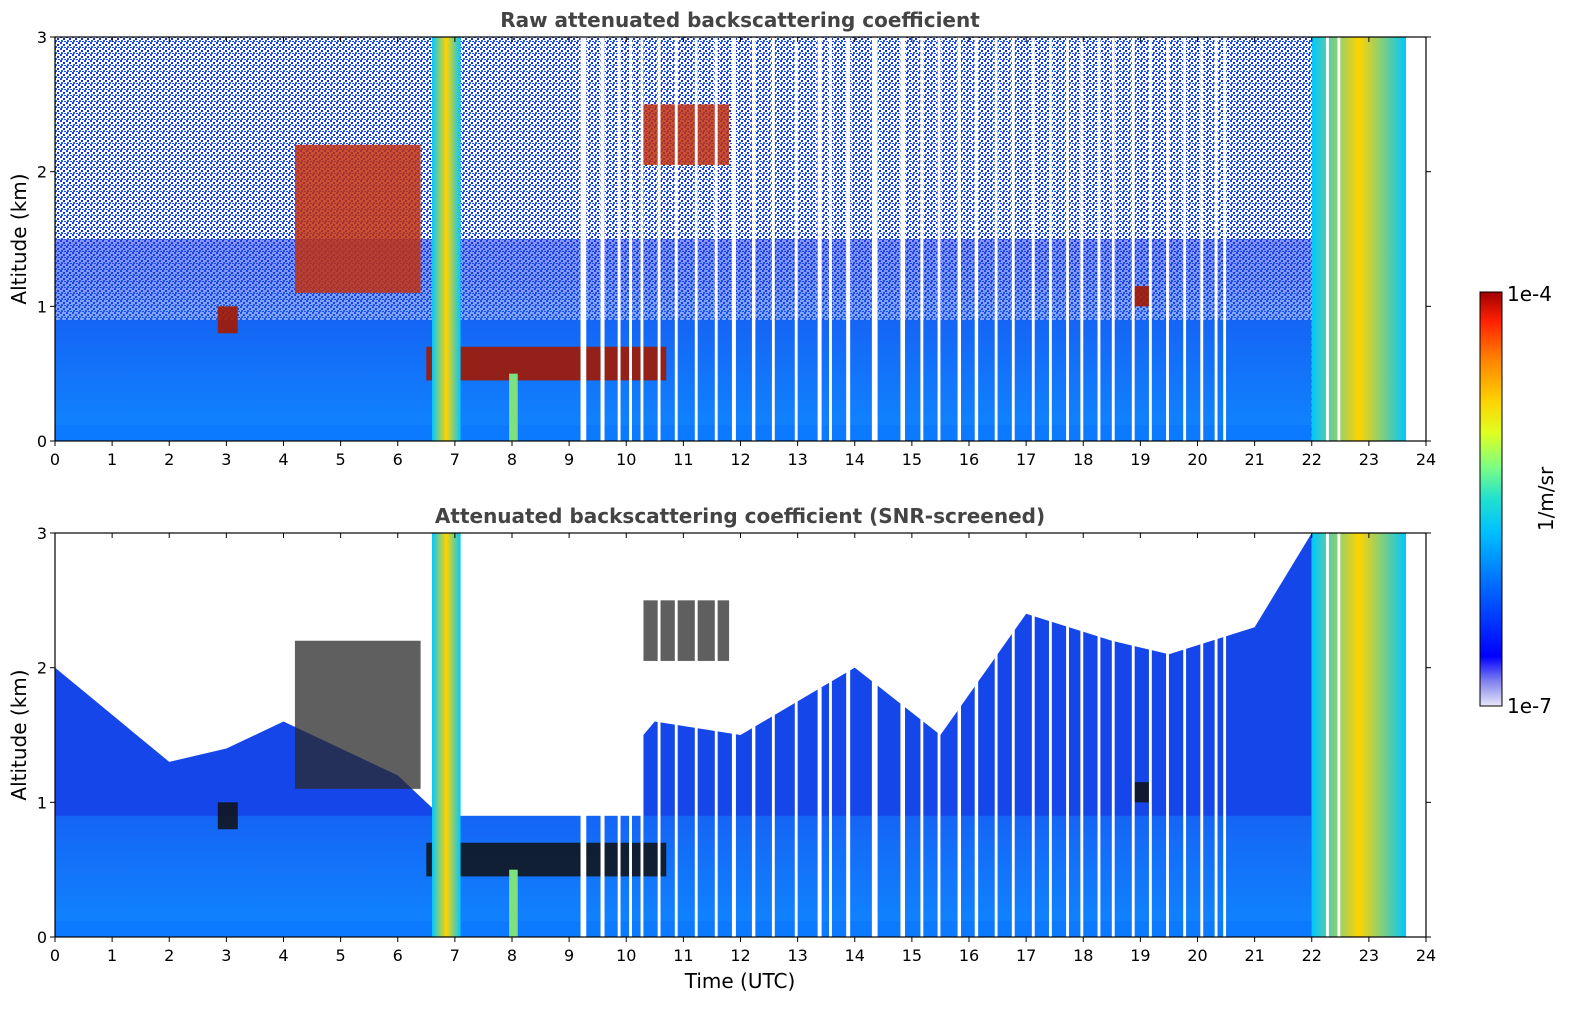 Image resolution: width=1595 pixels, height=1020 pixels. What do you see at coordinates (1518, 500) in the screenshot?
I see `colorbar: 1e-4 1e-7 1/m/sr` at bounding box center [1518, 500].